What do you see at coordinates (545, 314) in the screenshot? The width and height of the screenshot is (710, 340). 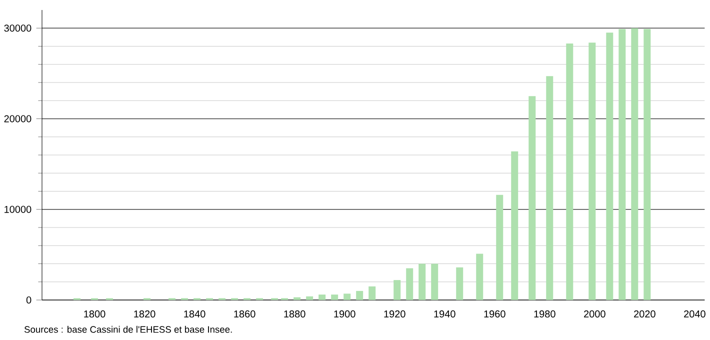 I see `x-tick-label: 1980` at bounding box center [545, 314].